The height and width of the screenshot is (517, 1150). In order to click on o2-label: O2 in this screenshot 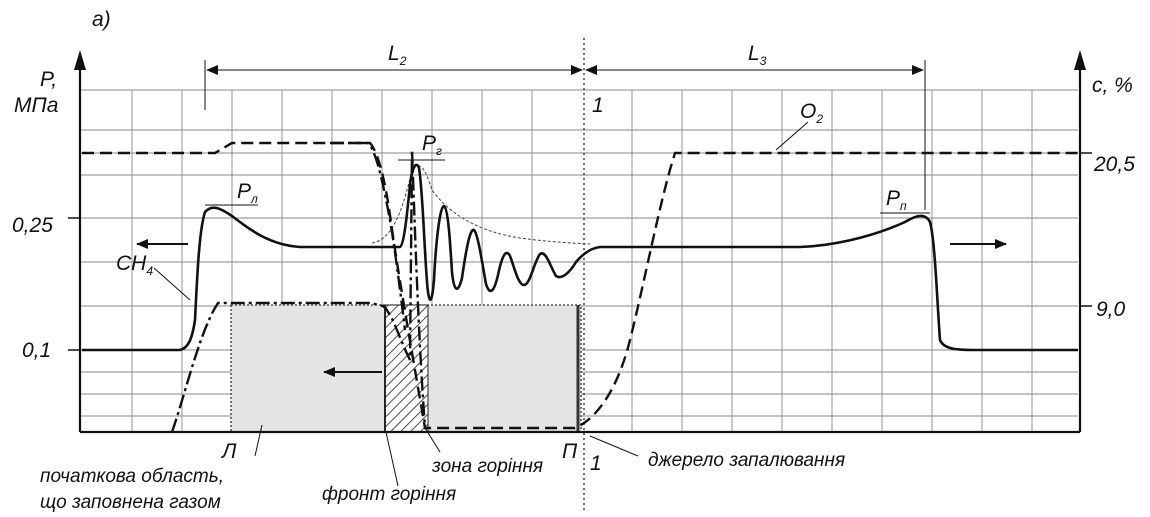, I will do `click(811, 113)`.